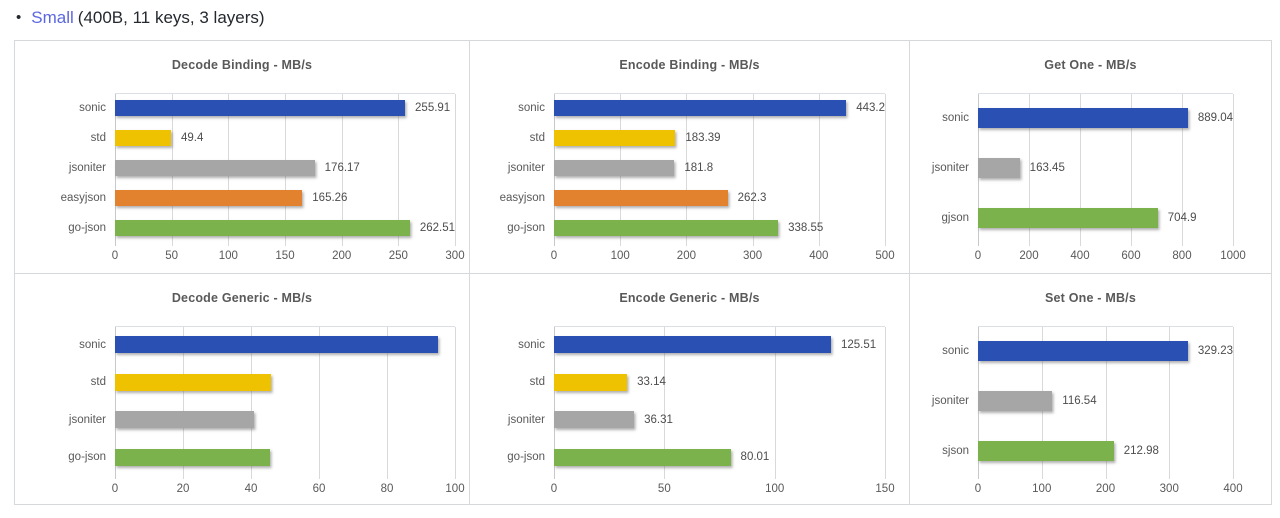  What do you see at coordinates (1087, 451) in the screenshot?
I see `bar-row: sjson 212.98` at bounding box center [1087, 451].